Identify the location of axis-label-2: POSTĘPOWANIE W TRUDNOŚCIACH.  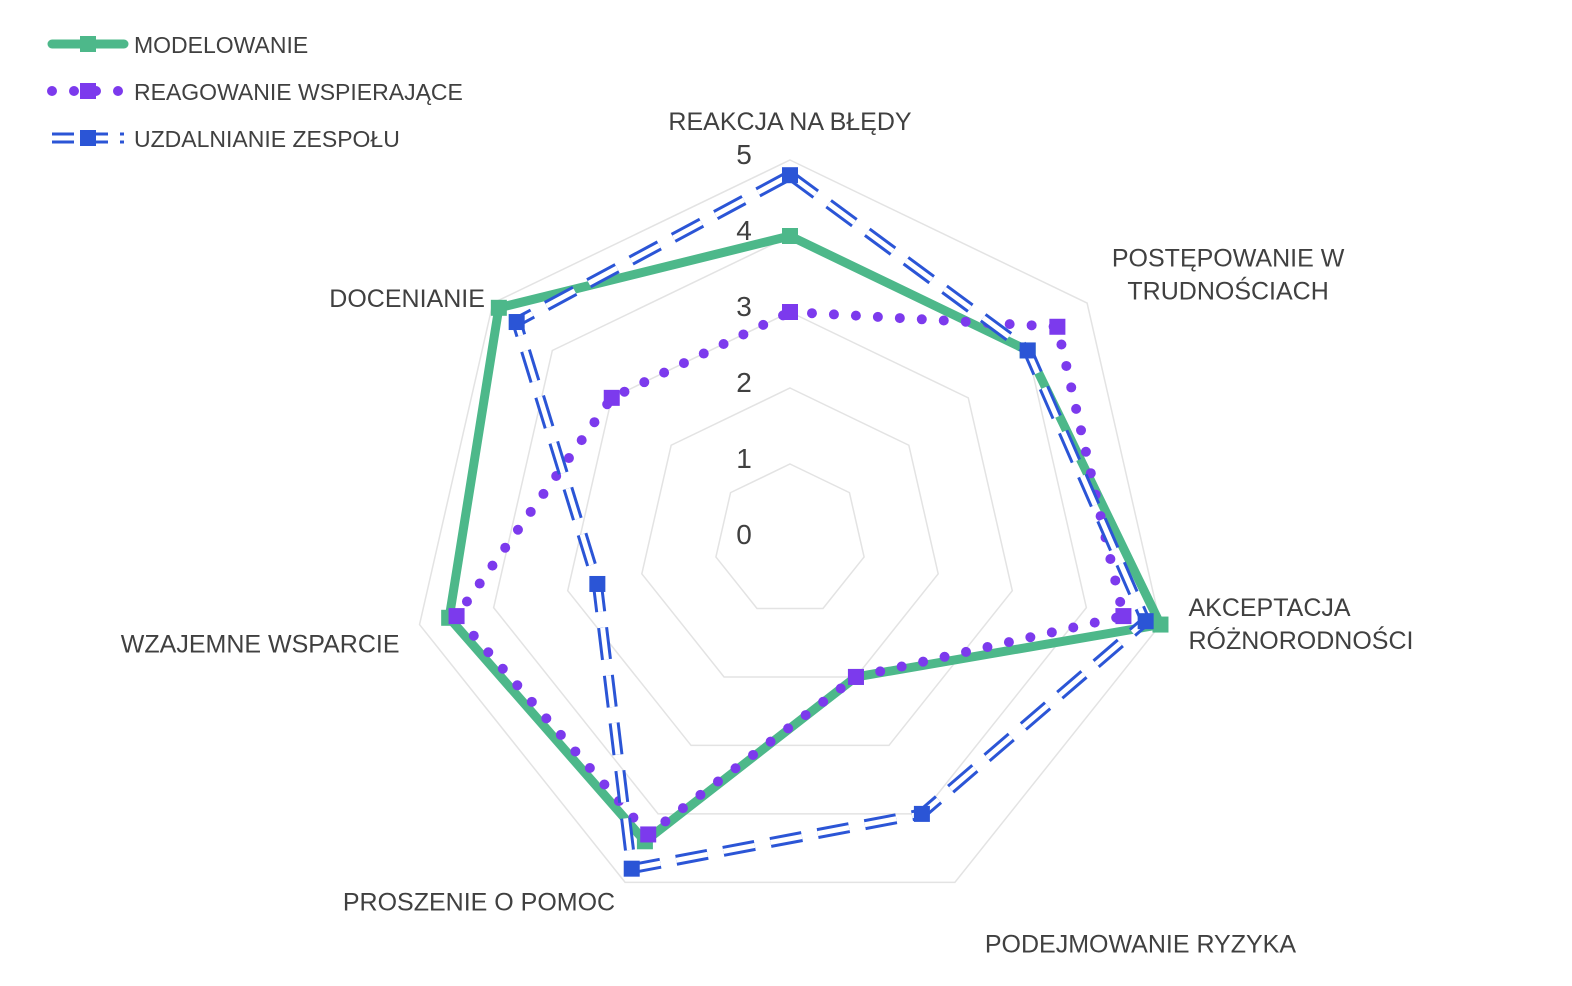
(1228, 275).